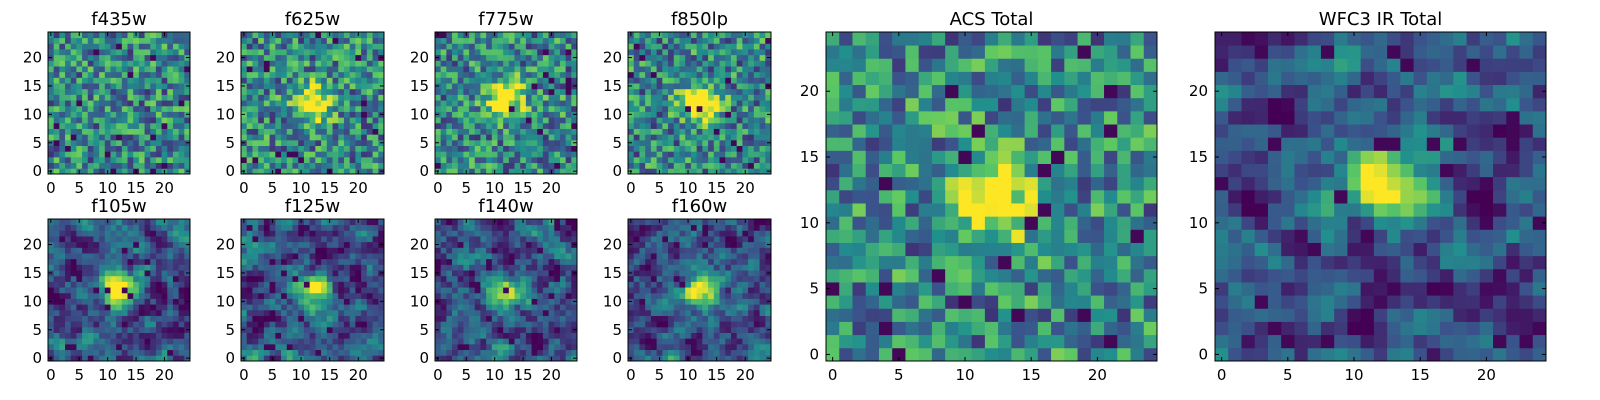  What do you see at coordinates (424, 143) in the screenshot?
I see `y-tick-label: 5` at bounding box center [424, 143].